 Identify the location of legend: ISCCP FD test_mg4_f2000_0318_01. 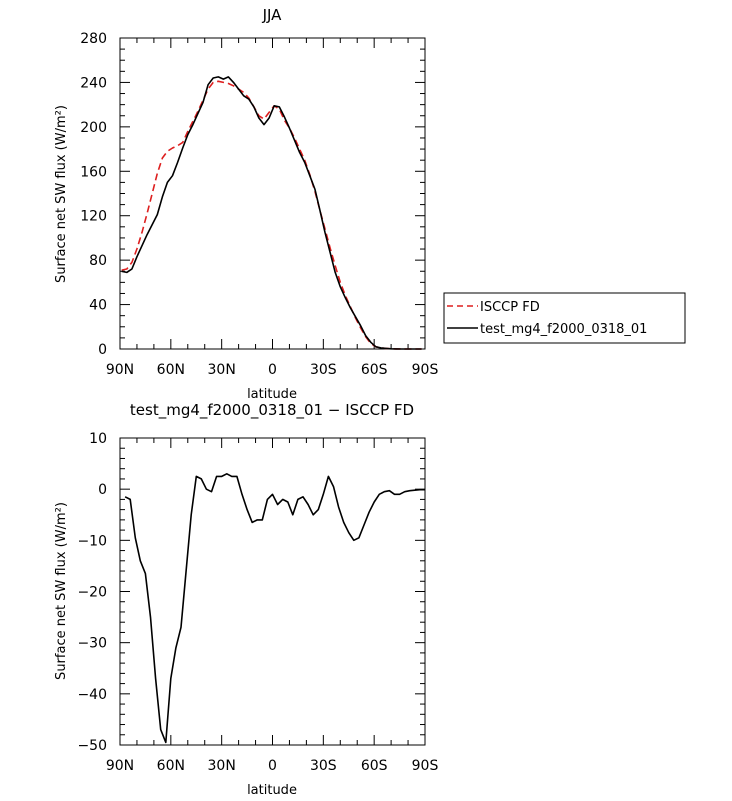
(564, 318).